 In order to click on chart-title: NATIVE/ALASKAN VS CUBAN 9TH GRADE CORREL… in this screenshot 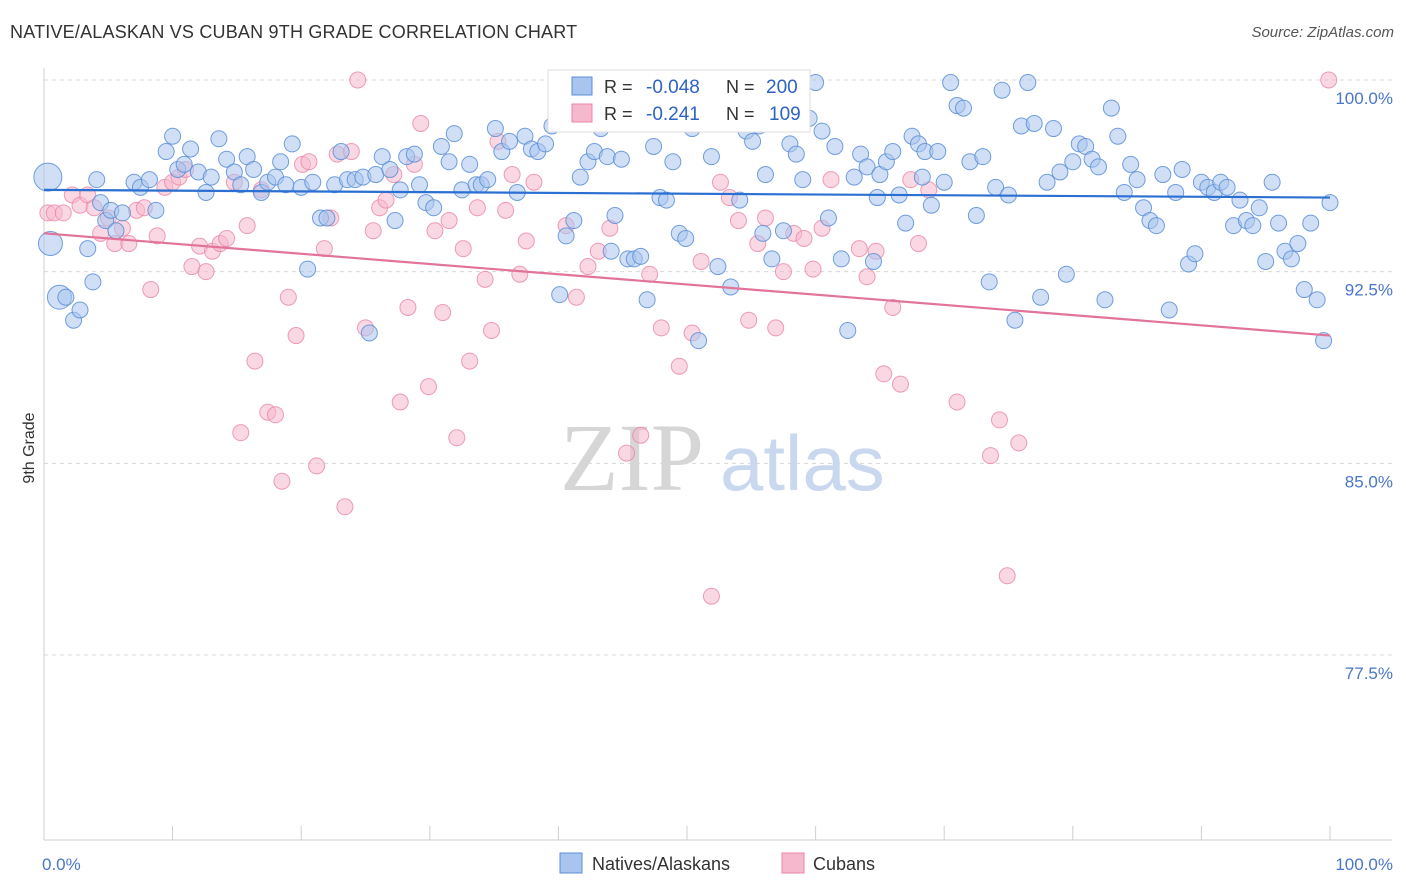, I will do `click(294, 32)`.